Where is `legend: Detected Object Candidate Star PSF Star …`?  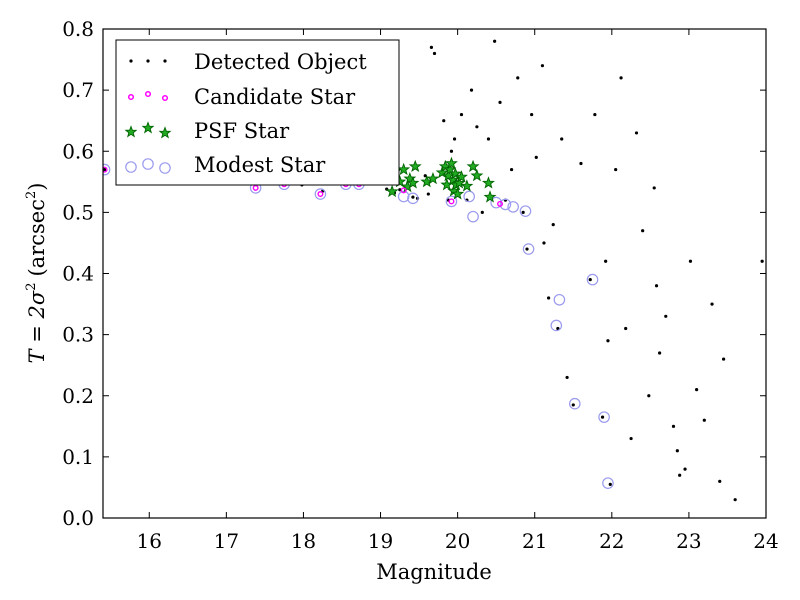
legend: Detected Object Candidate Star PSF Star … is located at coordinates (257, 112).